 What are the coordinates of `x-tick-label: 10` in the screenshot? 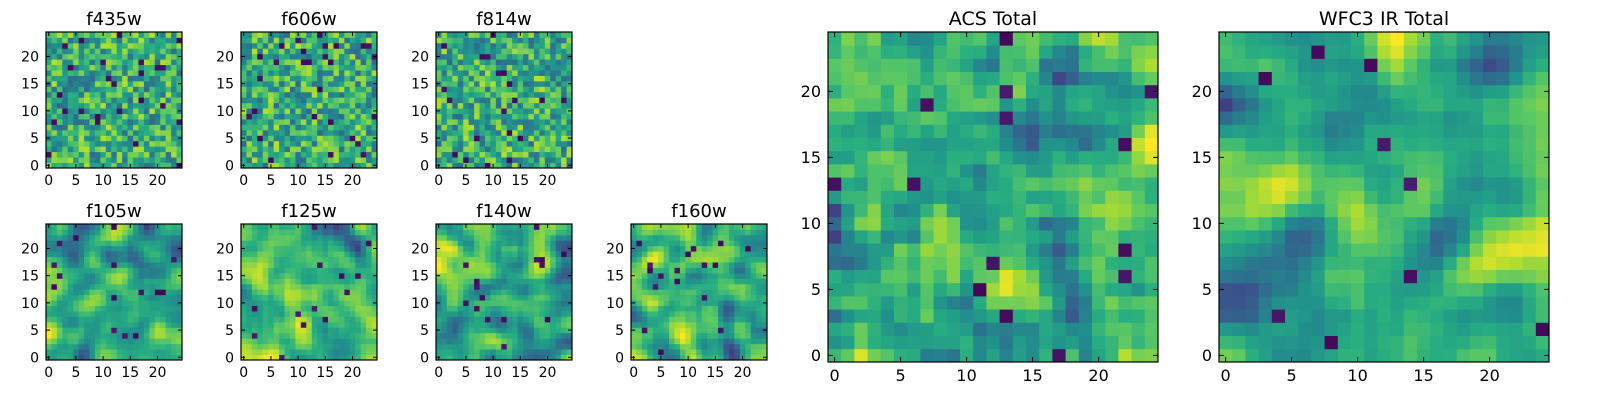 It's located at (688, 373).